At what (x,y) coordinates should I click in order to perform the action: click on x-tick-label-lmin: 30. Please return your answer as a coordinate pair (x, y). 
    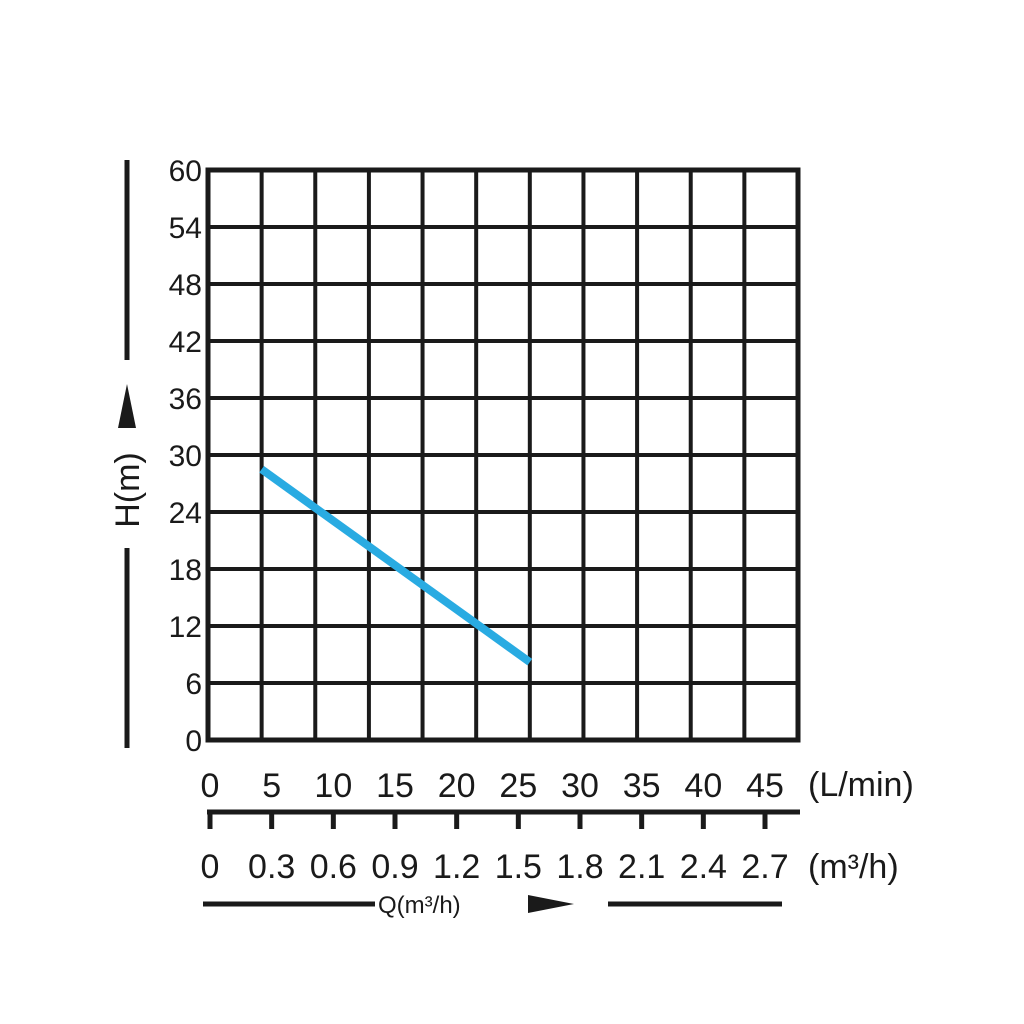
    Looking at the image, I should click on (580, 786).